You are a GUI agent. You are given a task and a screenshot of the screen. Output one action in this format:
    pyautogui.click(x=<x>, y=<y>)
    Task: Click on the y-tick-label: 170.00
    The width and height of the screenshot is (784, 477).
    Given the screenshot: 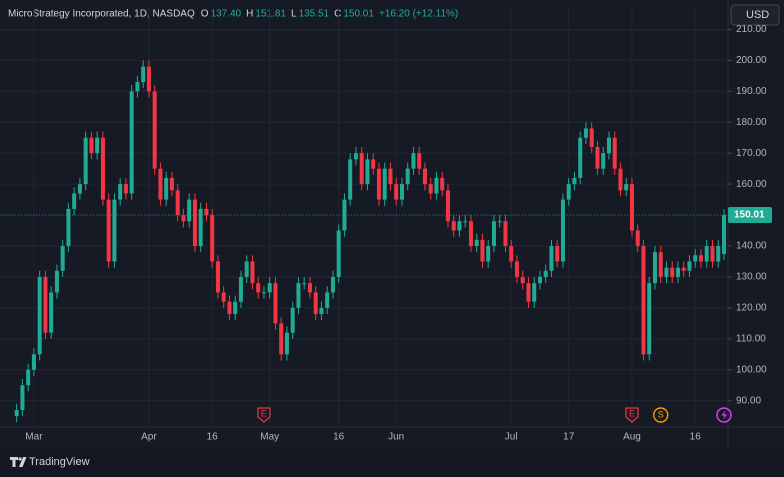 What is the action you would take?
    pyautogui.click(x=751, y=153)
    